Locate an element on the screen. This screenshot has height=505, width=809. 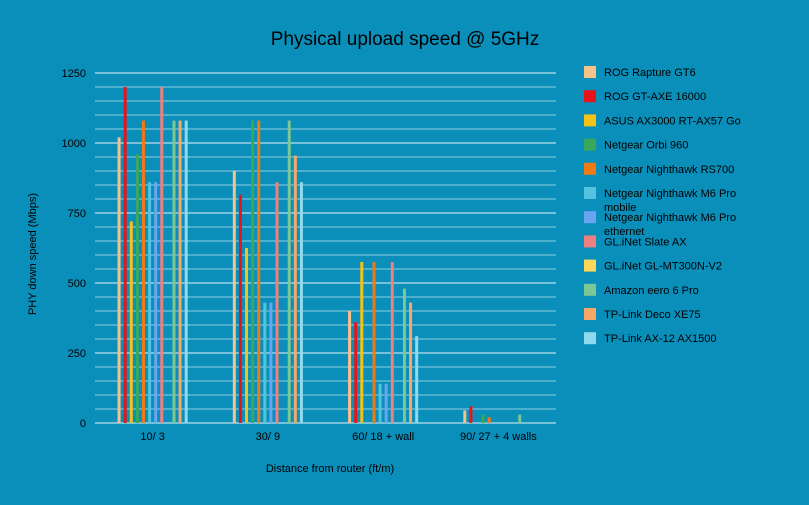
legend-item: Netgear Nighthawk RS700 is located at coordinates (659, 169).